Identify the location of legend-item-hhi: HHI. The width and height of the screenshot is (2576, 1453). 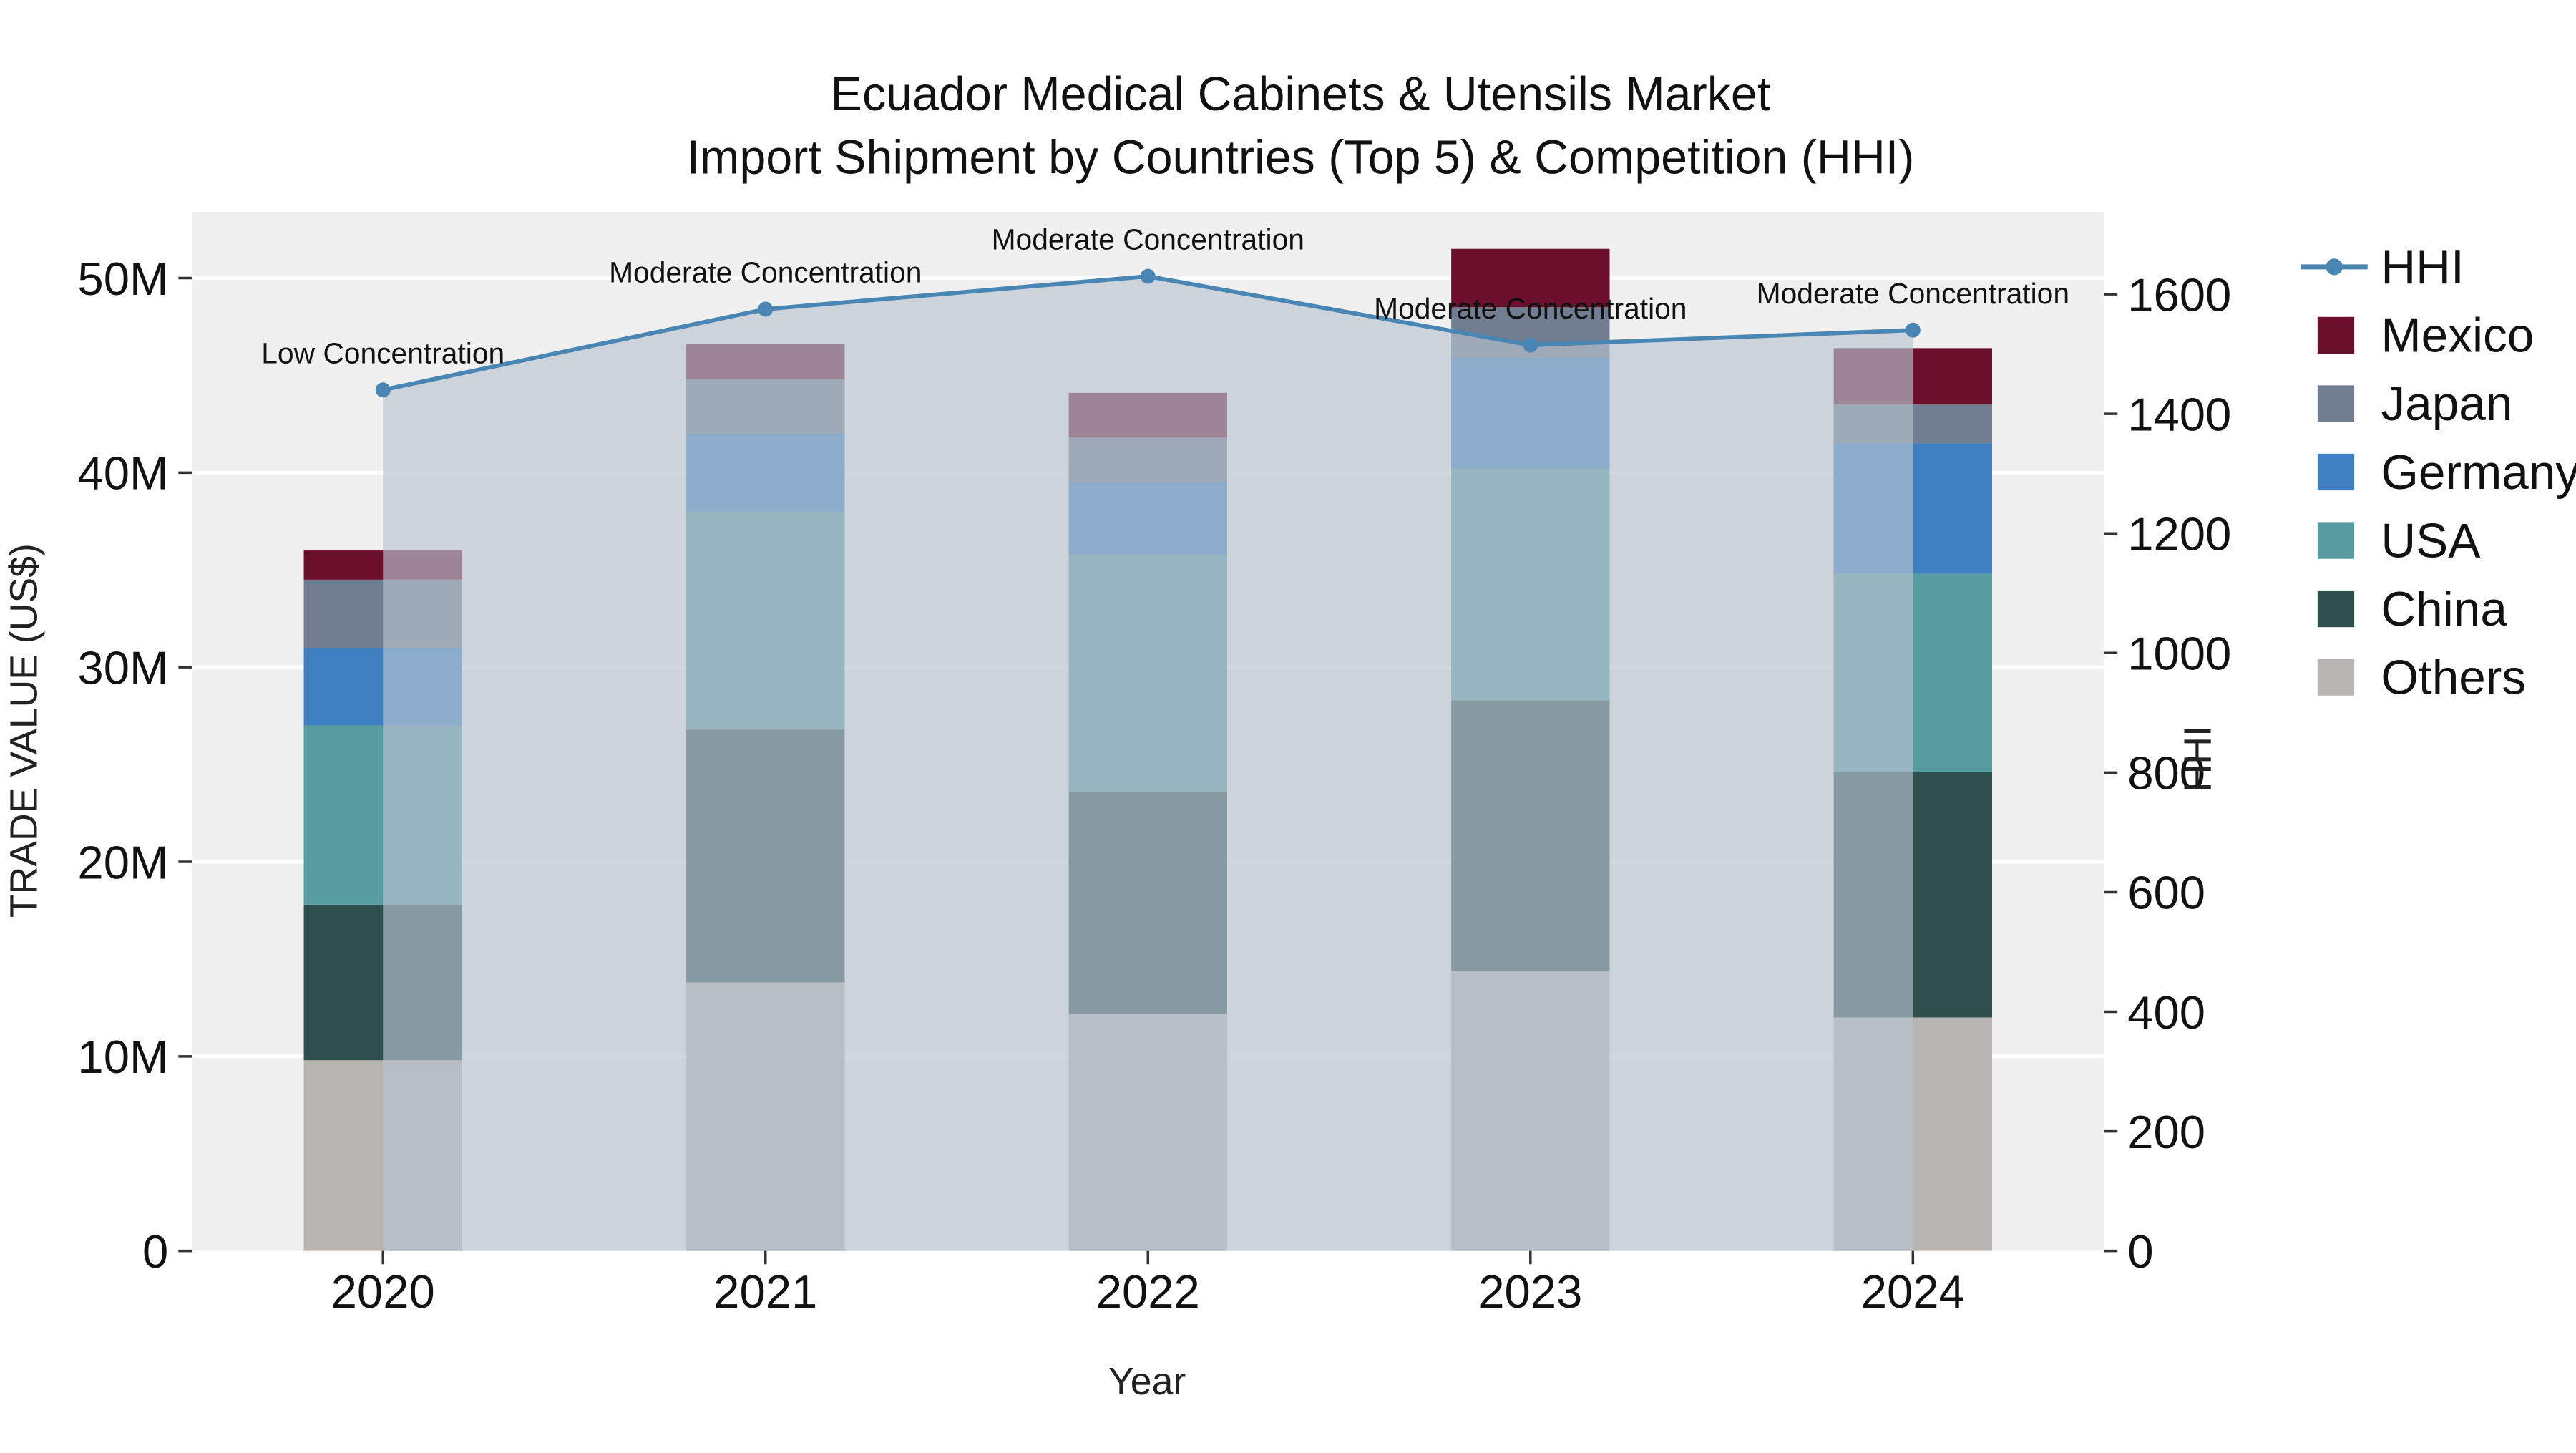
(2382, 267).